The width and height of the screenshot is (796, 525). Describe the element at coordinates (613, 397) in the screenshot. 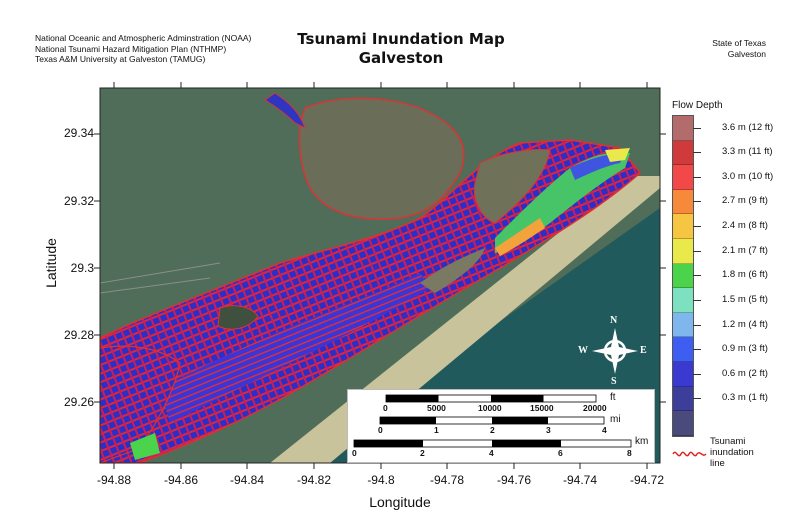

I see `scale-ft-unit: ft` at that location.